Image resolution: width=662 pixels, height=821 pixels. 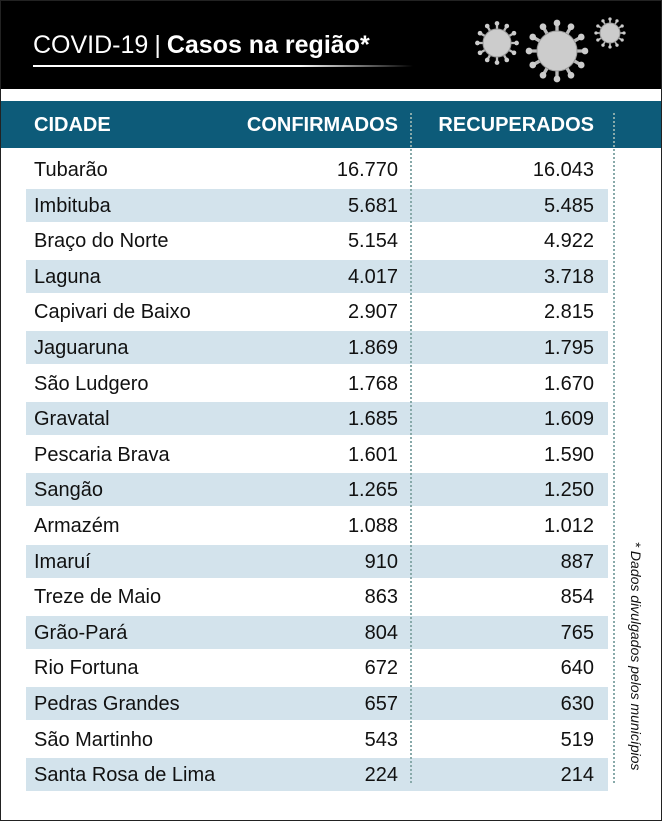 I want to click on city: Imbituba, so click(x=72, y=205).